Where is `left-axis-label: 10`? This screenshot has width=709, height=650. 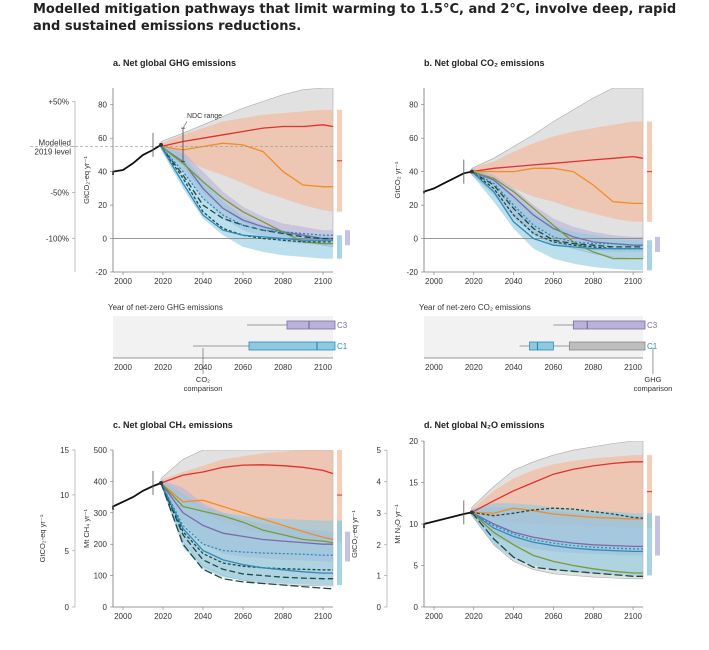
left-axis-label: 10 is located at coordinates (64, 495).